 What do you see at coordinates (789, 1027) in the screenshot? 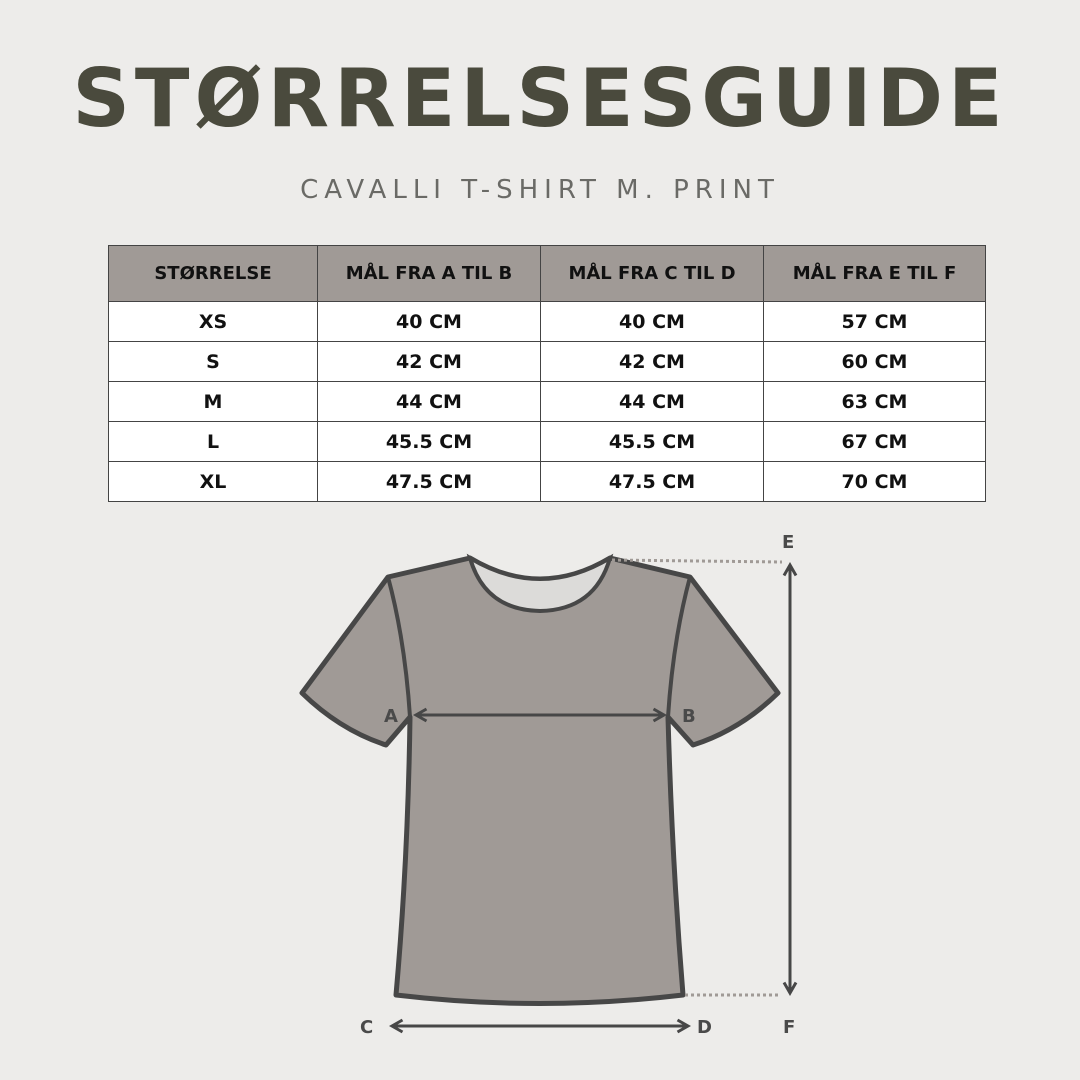
I see `label-f: F` at bounding box center [789, 1027].